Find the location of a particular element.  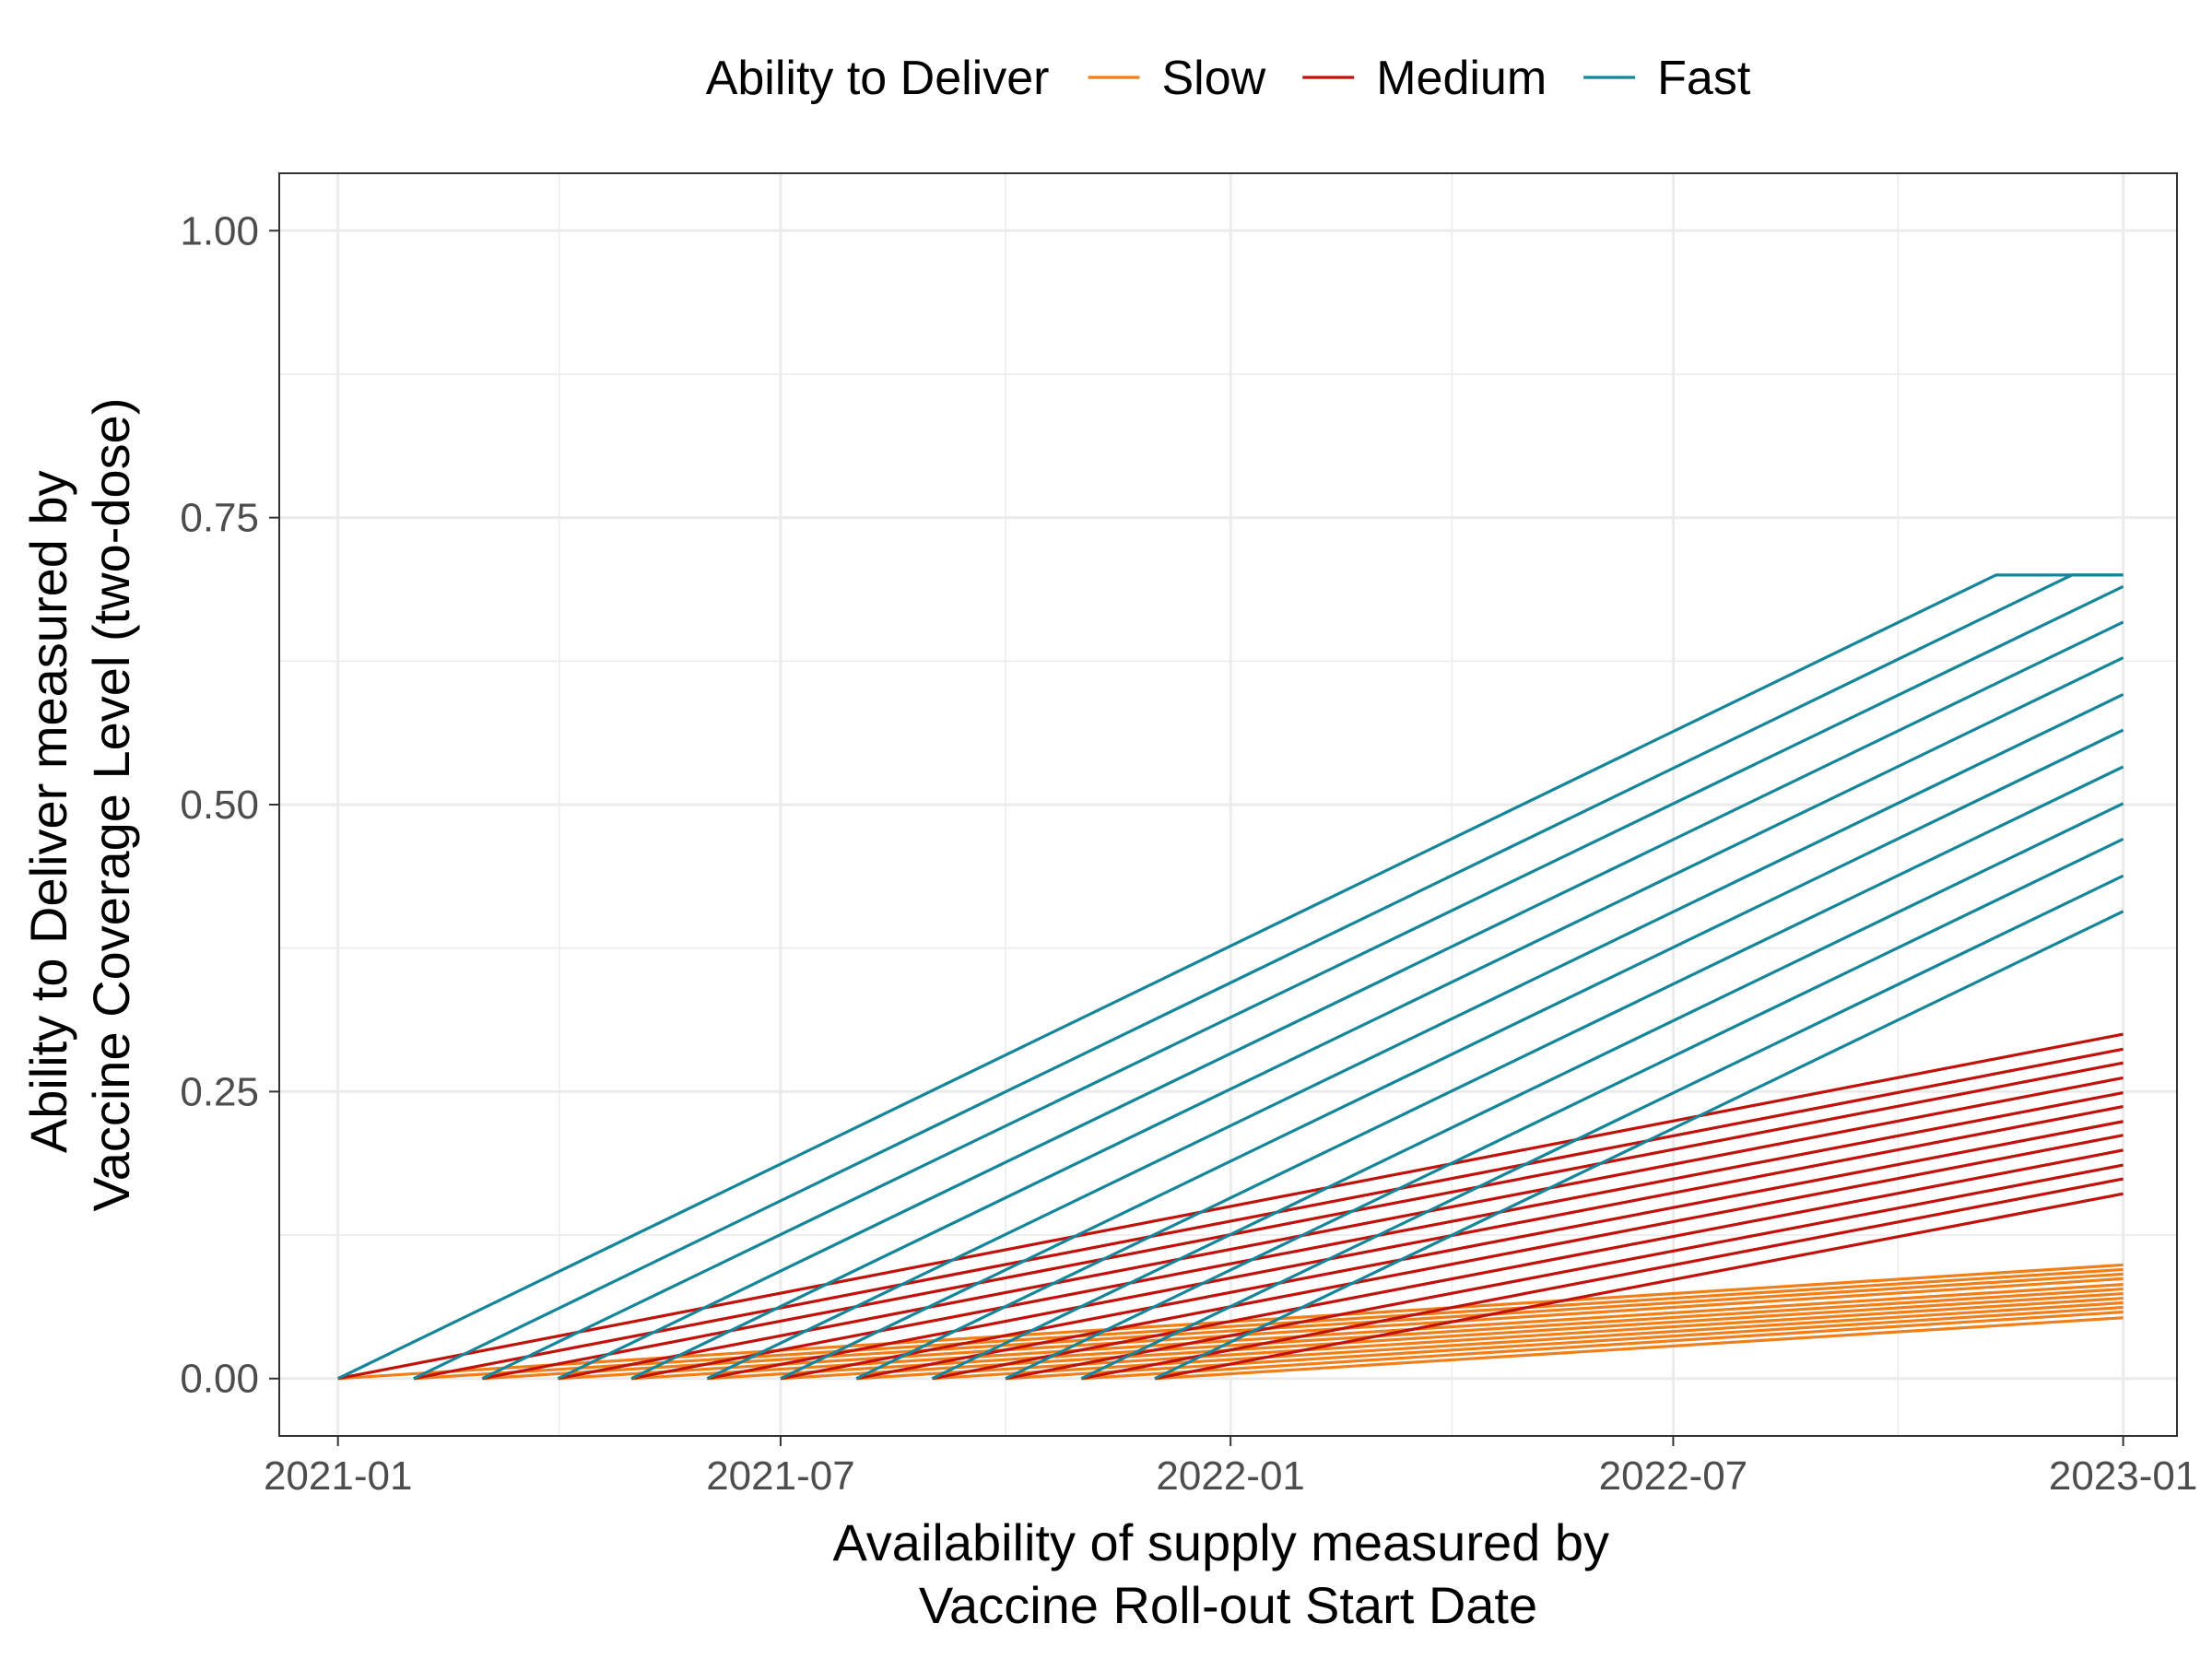

legend: Ability to Deliver Slow Medium Fast is located at coordinates (1228, 78).